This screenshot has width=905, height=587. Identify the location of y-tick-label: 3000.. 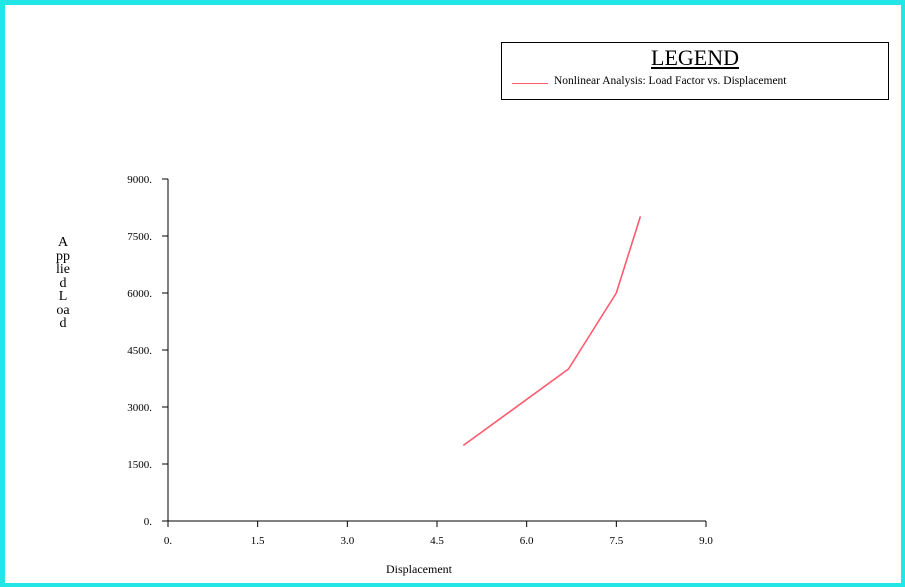
(139, 408).